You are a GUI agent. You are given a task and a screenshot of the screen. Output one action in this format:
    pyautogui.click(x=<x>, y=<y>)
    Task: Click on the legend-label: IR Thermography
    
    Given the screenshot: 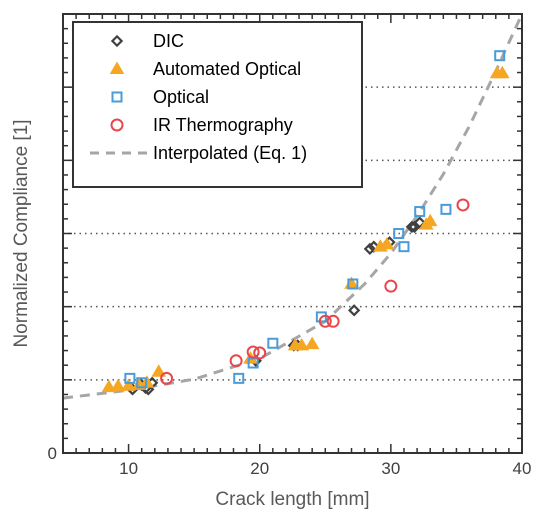 What is the action you would take?
    pyautogui.click(x=223, y=125)
    